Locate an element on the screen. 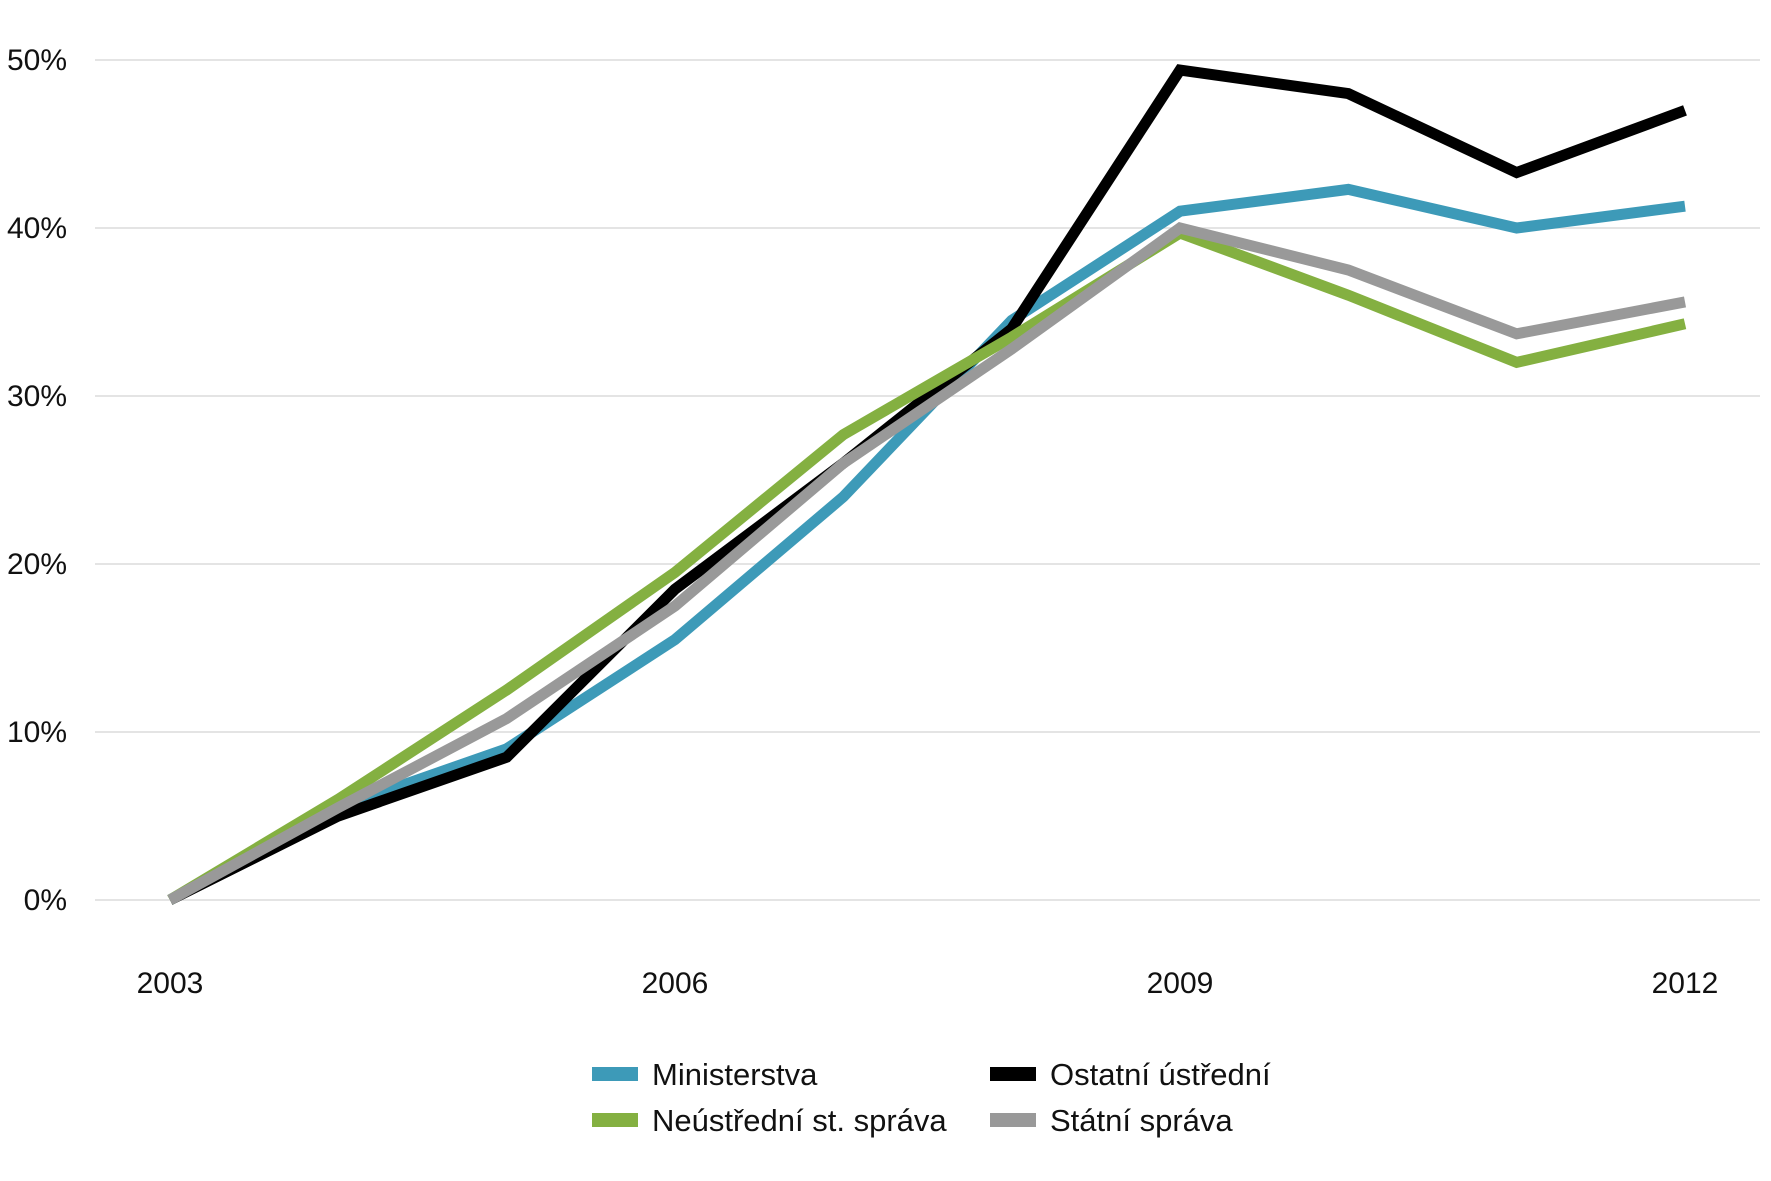  legend-item: Neústřední st. správa is located at coordinates (769, 1120).